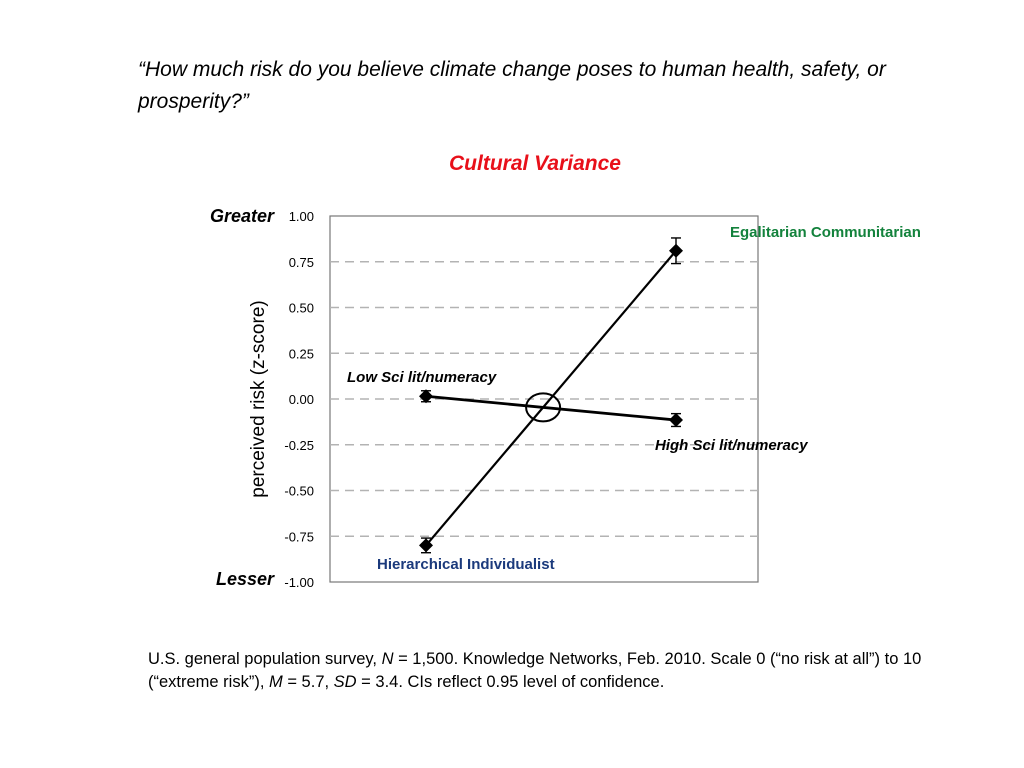  I want to click on footnote-text-3: = 5.7,, so click(308, 682).